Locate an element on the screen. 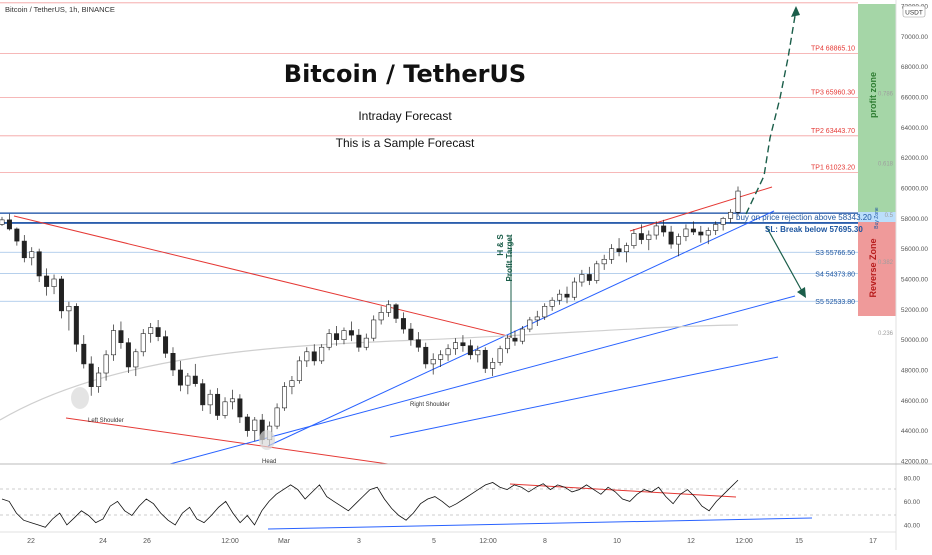 This screenshot has height=555, width=932. time-tick-label: 24 is located at coordinates (103, 541).